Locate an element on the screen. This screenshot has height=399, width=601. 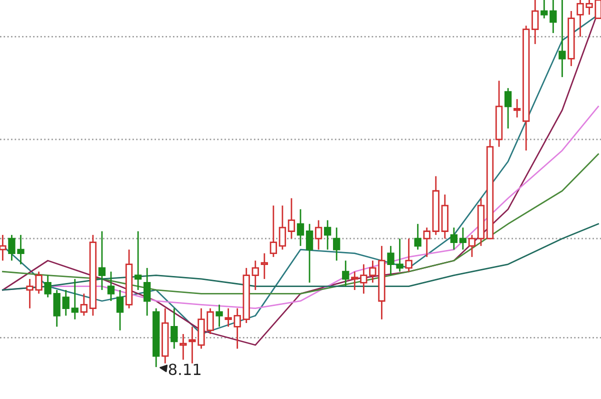
annotation: 8.11 is located at coordinates (184, 370).